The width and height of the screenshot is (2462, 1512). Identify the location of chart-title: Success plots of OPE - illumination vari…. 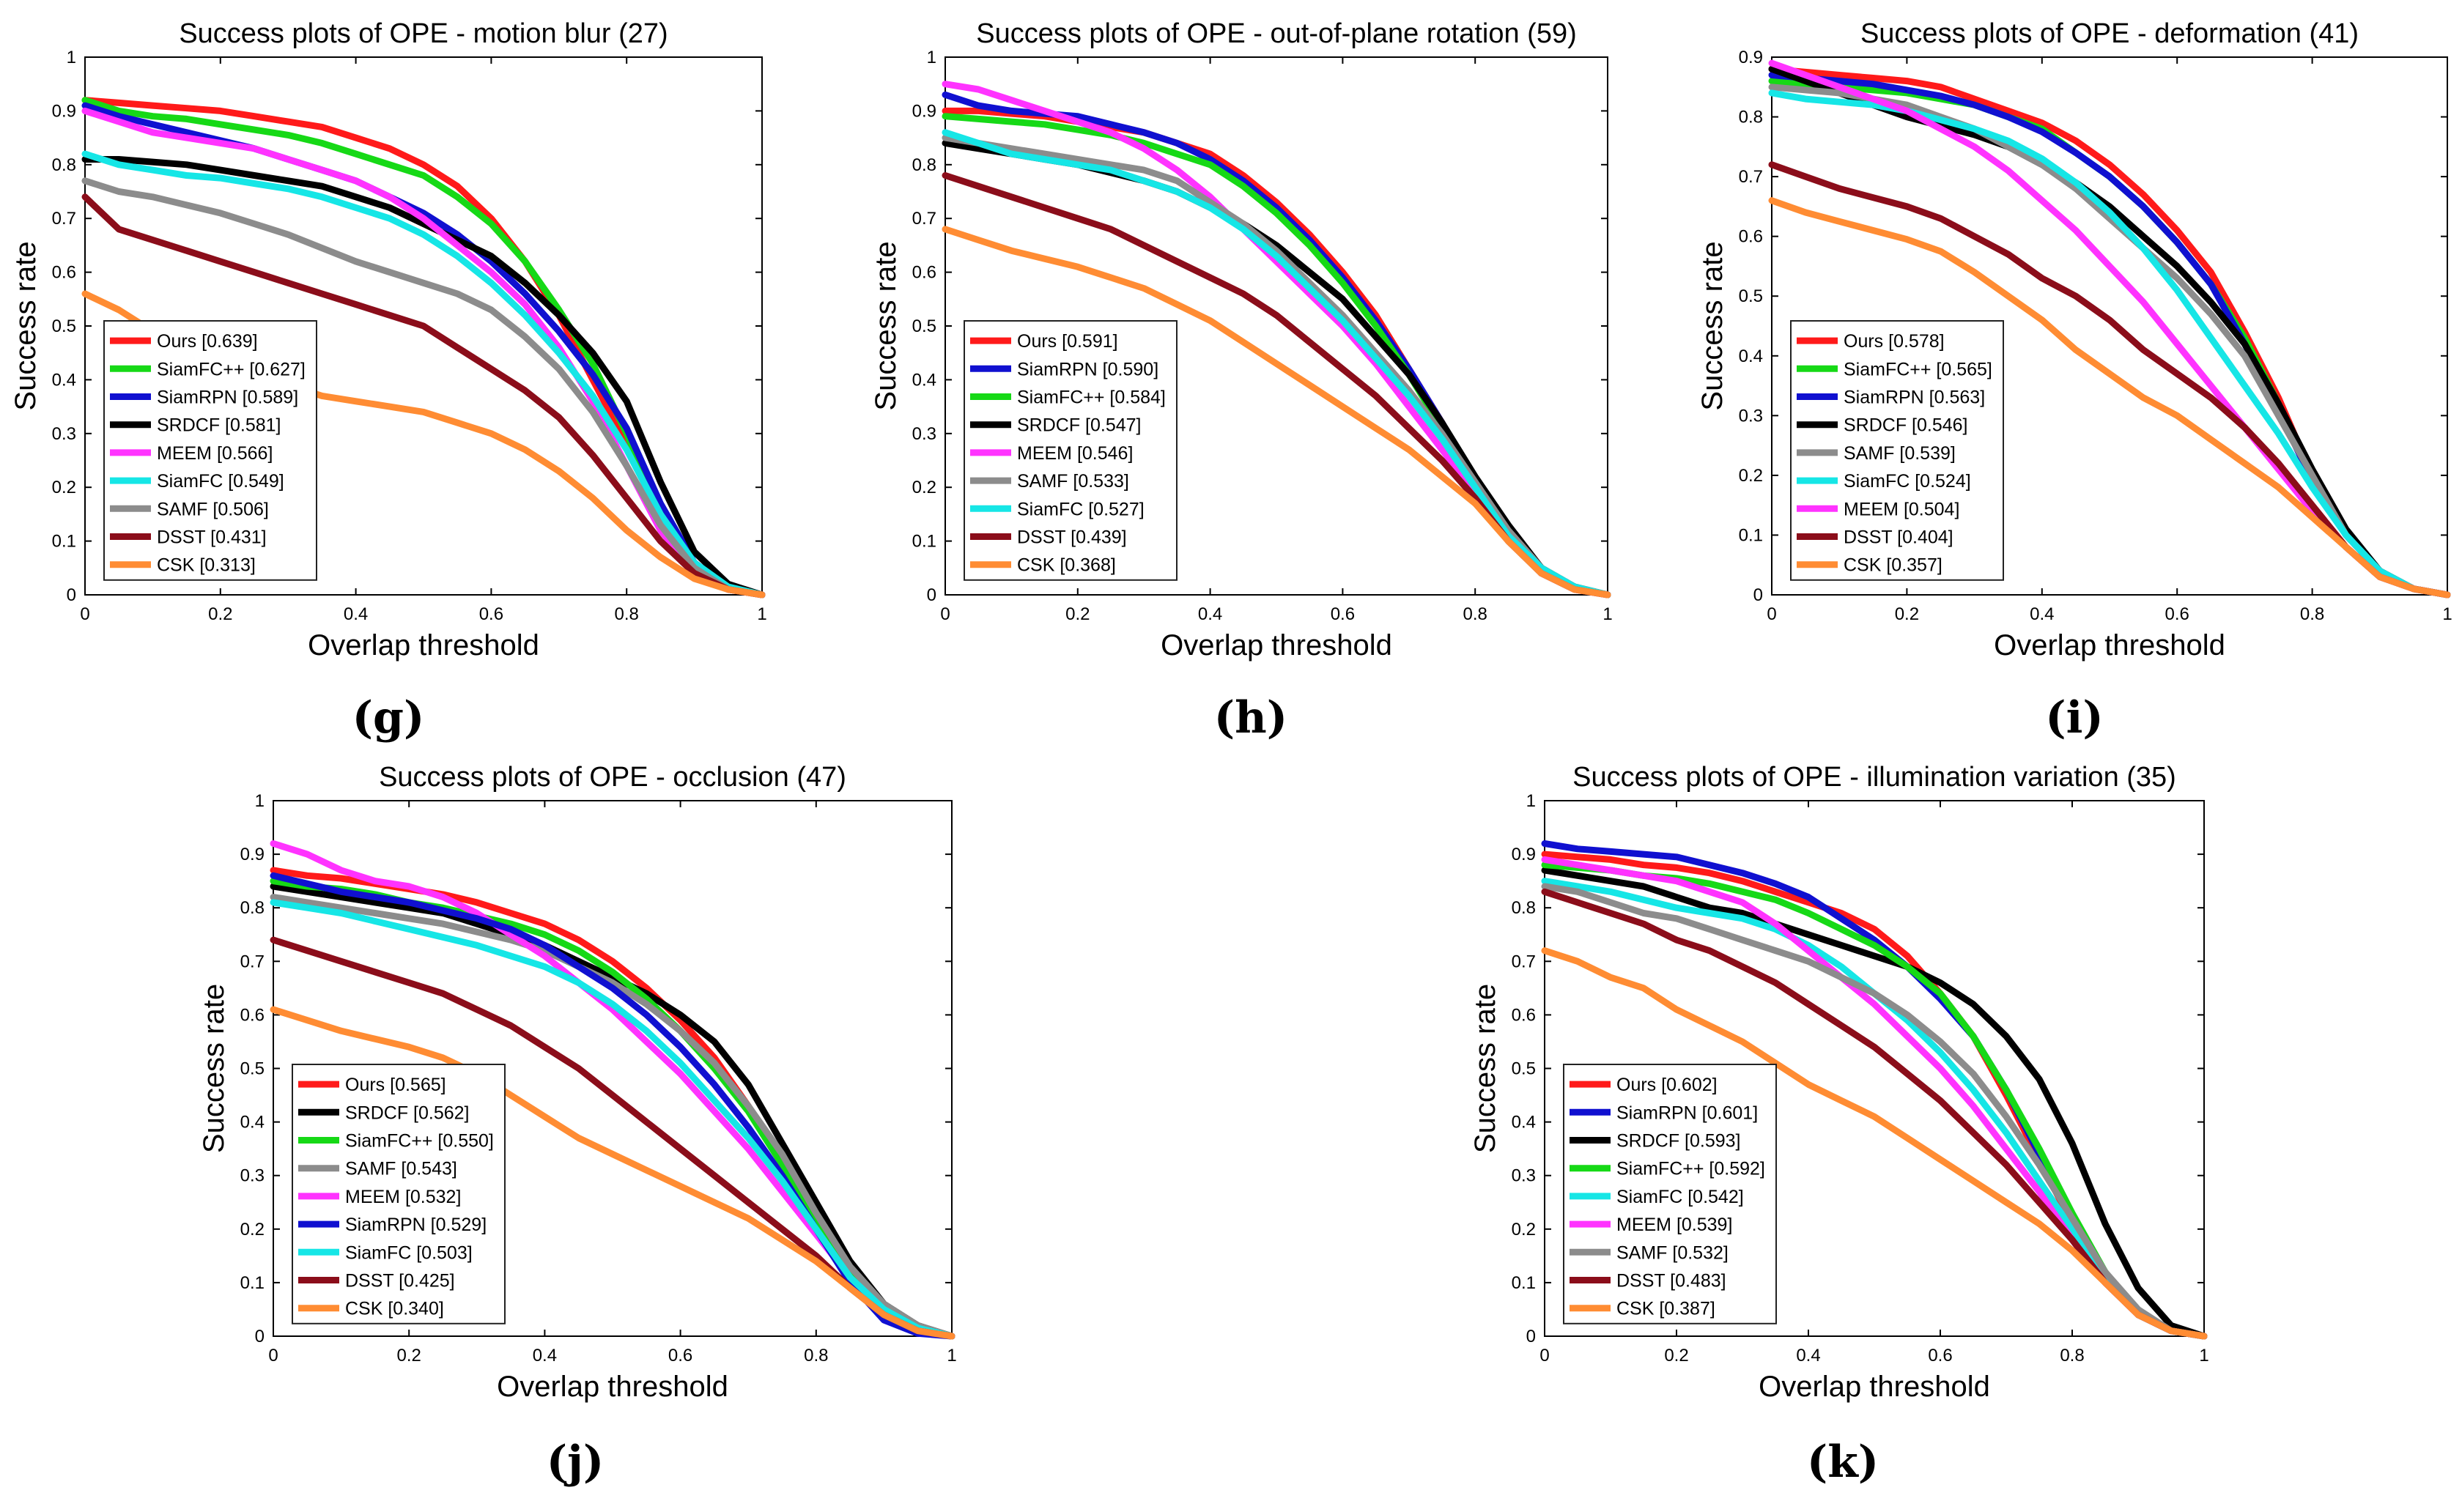
(1874, 777).